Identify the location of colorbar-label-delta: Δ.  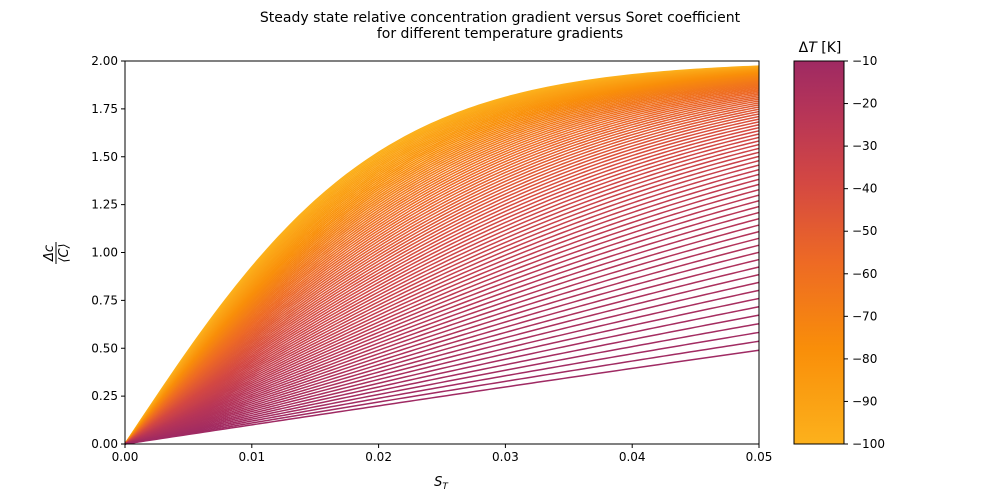
(804, 48).